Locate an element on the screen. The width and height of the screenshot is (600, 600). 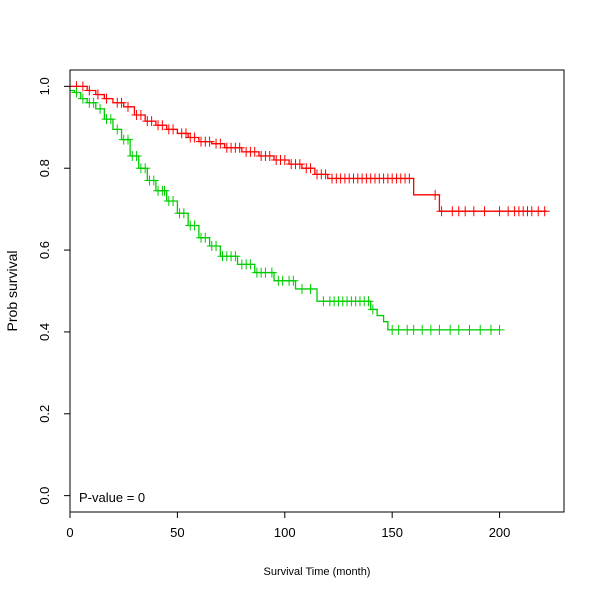
y-tick-label: 0.0 is located at coordinates (44, 496).